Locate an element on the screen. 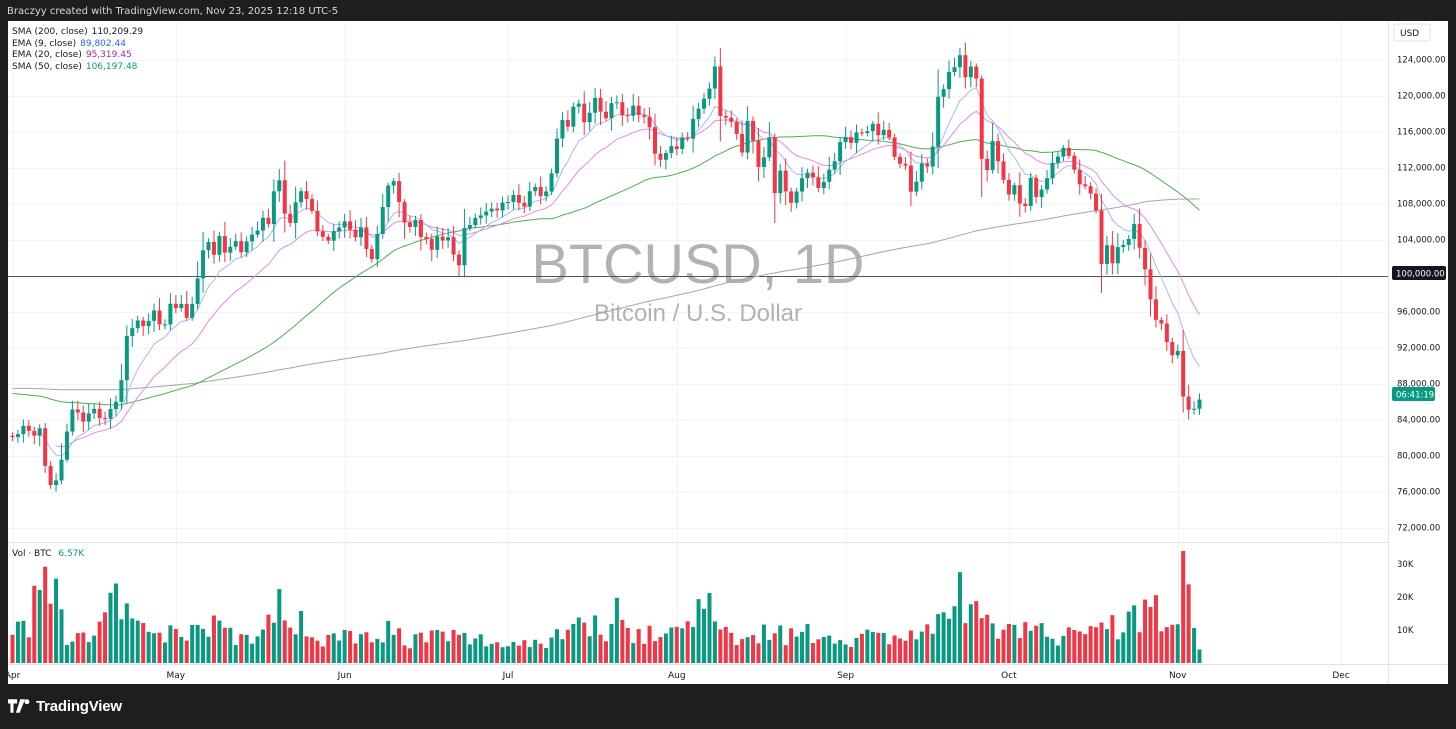 Image resolution: width=1456 pixels, height=729 pixels. volume-legend: Vol · BTC 6.57K is located at coordinates (48, 554).